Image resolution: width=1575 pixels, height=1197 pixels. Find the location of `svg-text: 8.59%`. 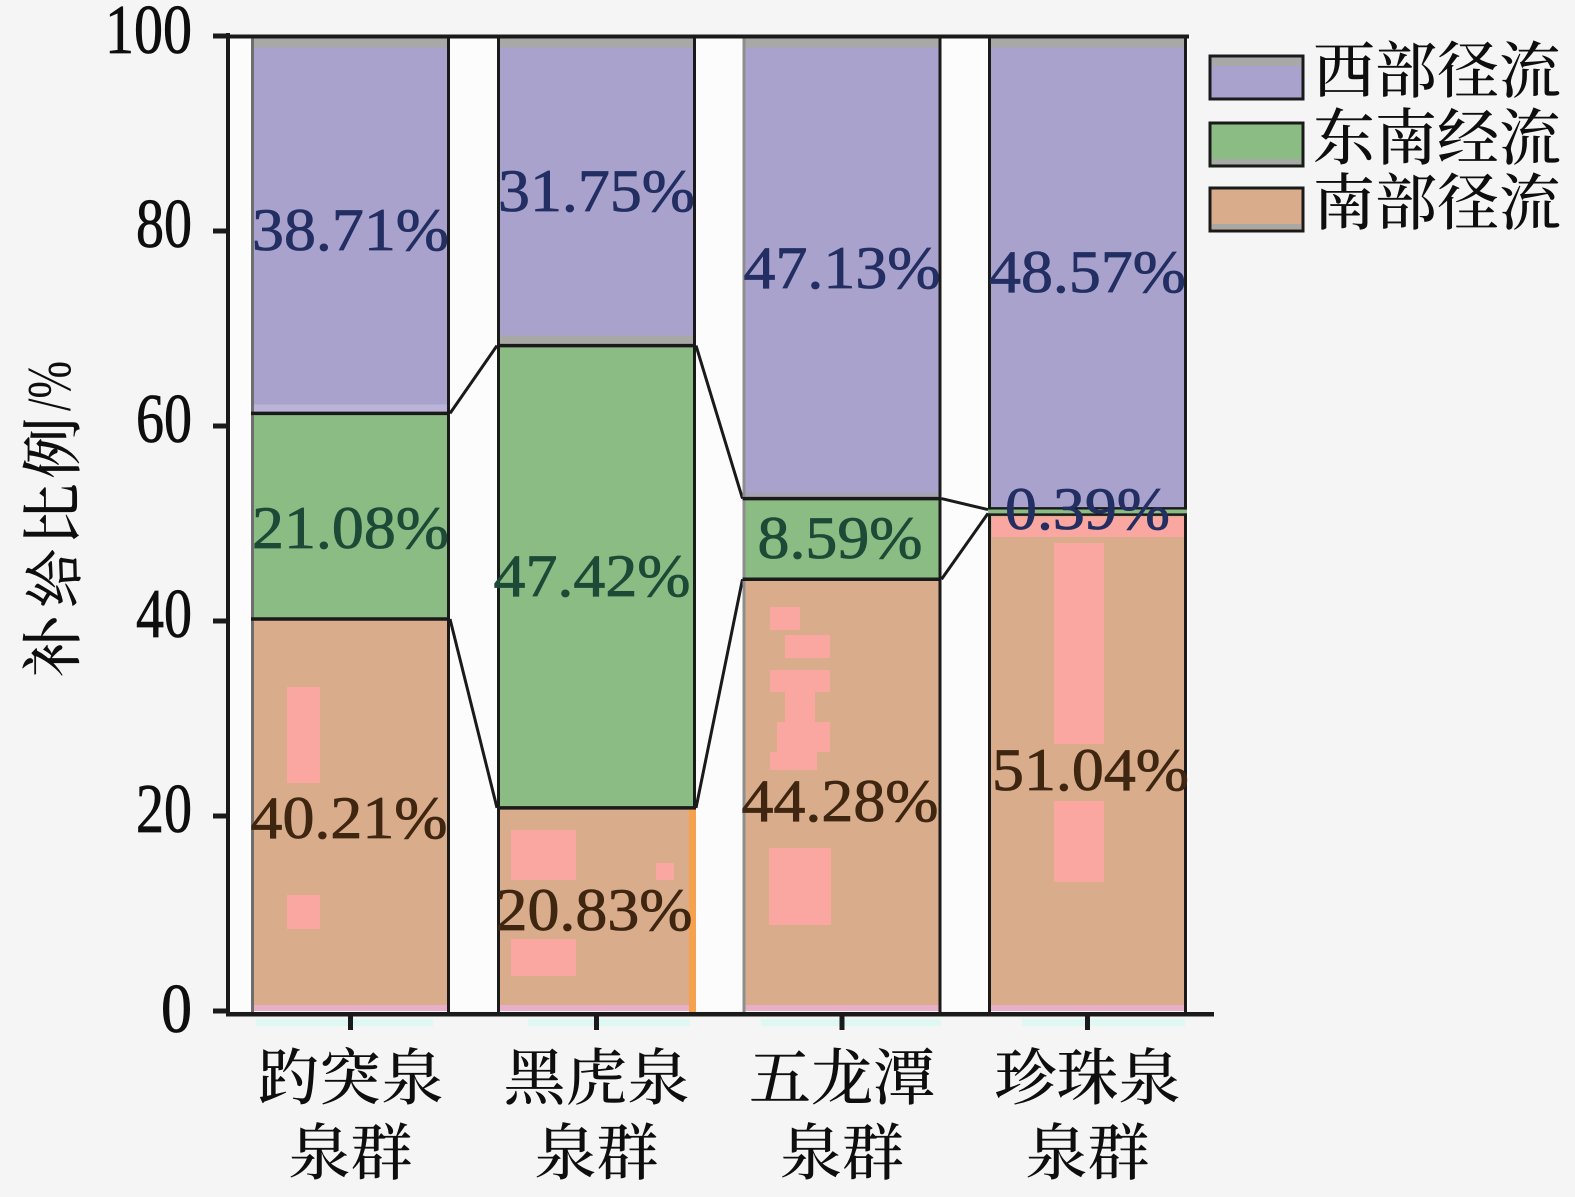

svg-text: 8.59% is located at coordinates (840, 538).